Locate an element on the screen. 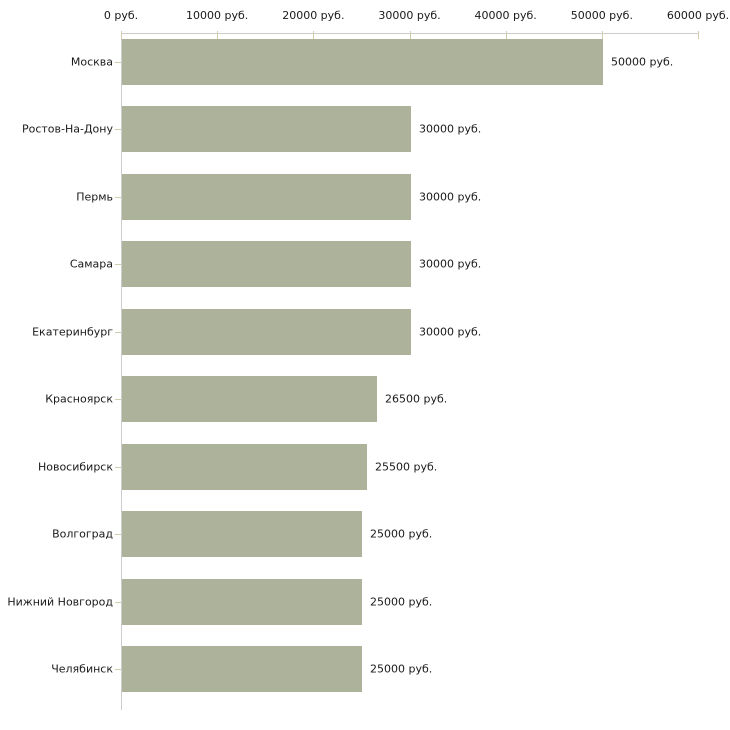 The width and height of the screenshot is (730, 730). category-label: Пермь is located at coordinates (94, 196).